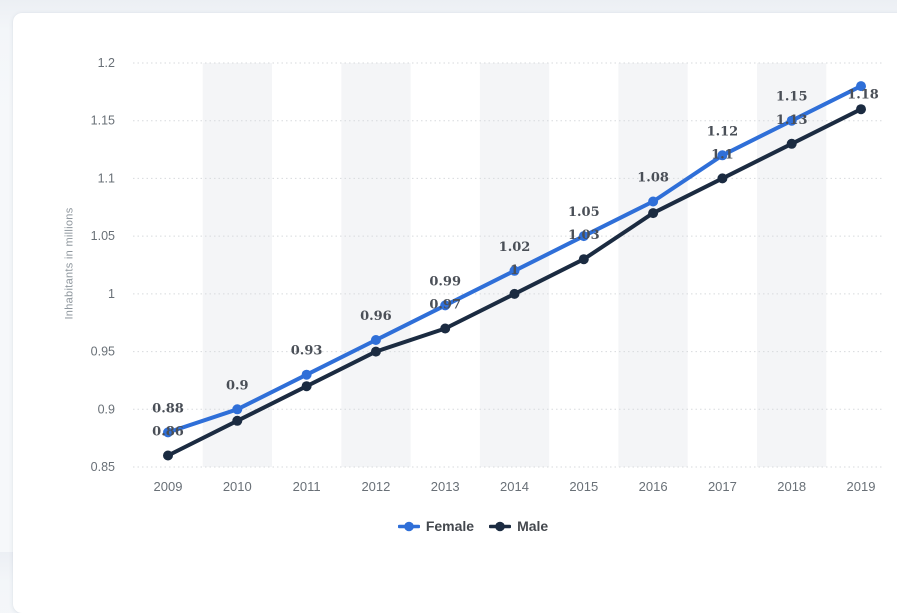  Describe the element at coordinates (307, 351) in the screenshot. I see `data-label: 0.93` at that location.